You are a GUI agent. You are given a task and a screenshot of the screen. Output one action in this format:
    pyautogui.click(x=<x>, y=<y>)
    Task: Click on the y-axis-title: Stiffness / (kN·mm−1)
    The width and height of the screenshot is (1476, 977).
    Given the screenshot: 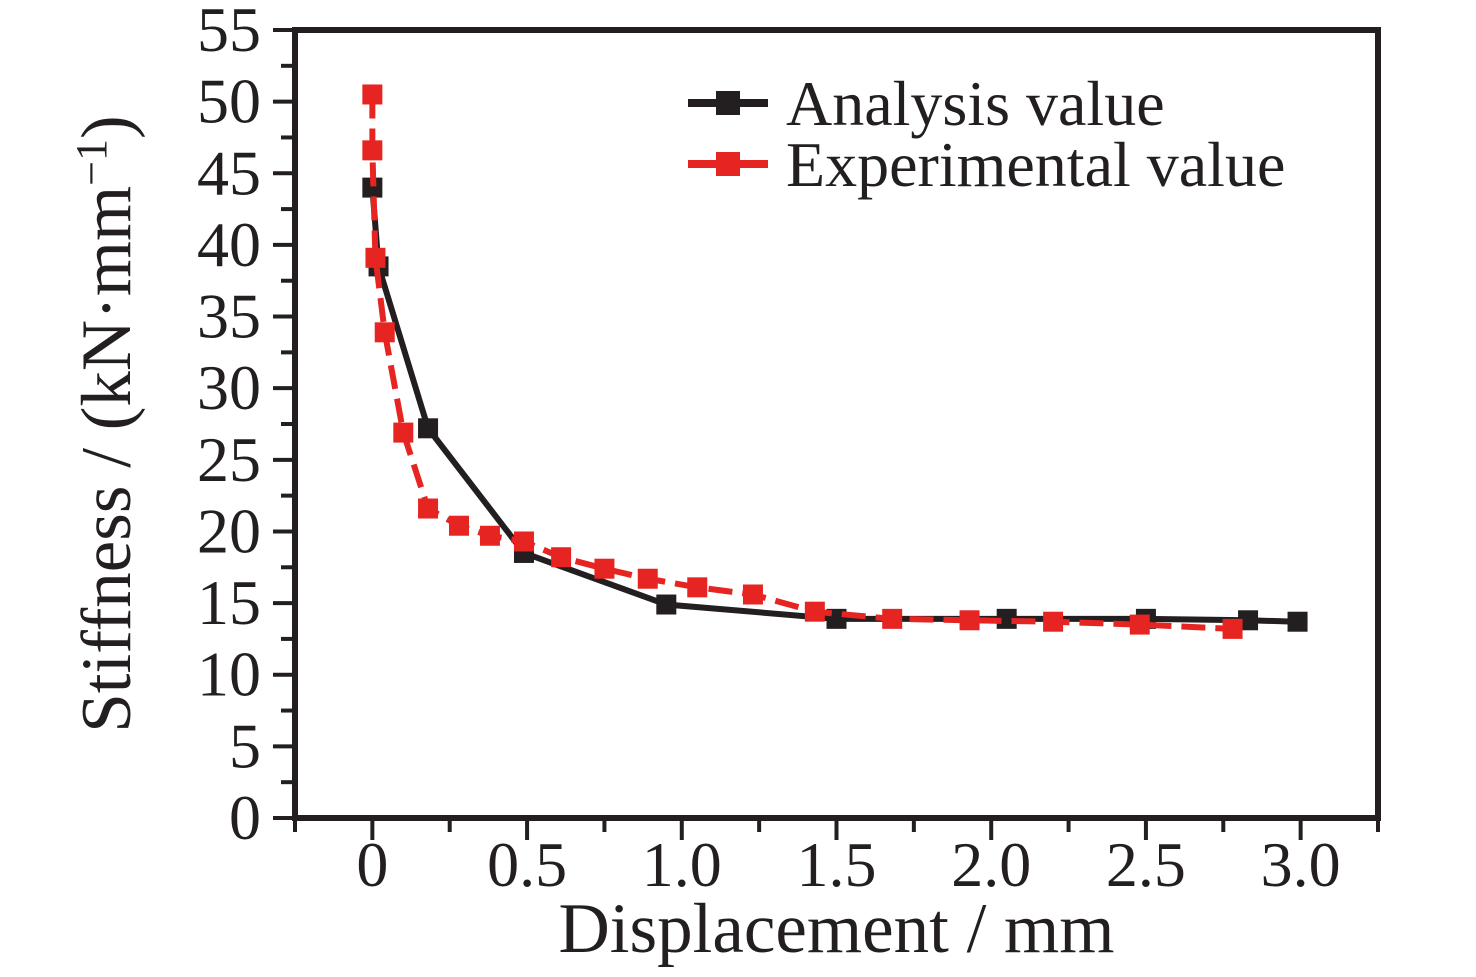 What is the action you would take?
    pyautogui.click(x=106, y=423)
    